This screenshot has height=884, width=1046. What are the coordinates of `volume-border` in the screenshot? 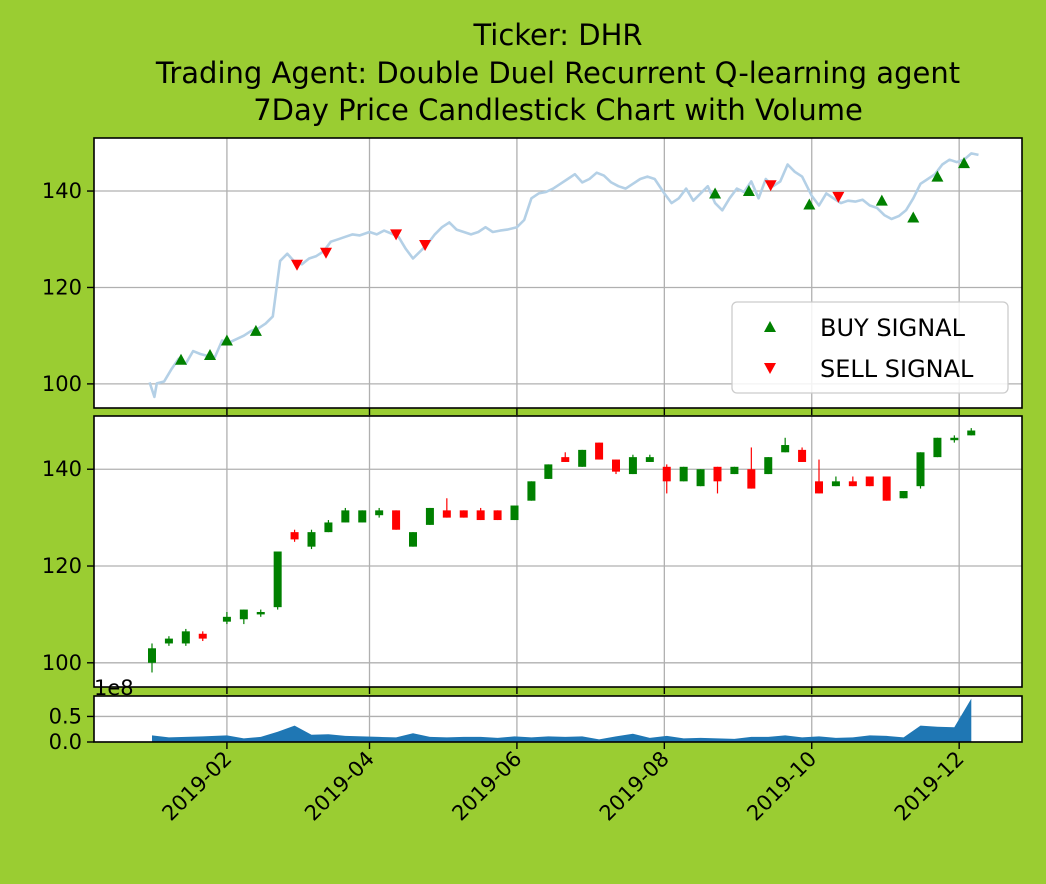 It's located at (558, 719).